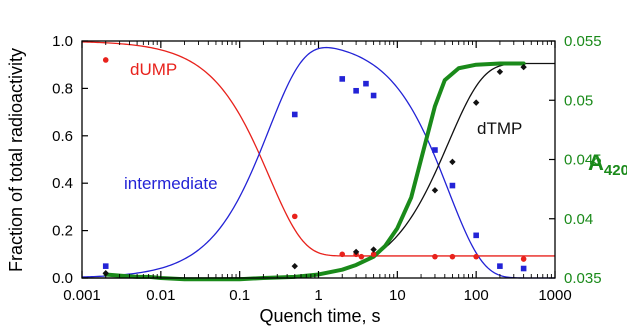 This screenshot has height=328, width=627. What do you see at coordinates (319, 316) in the screenshot?
I see `x-axis-title: Quench time, s` at bounding box center [319, 316].